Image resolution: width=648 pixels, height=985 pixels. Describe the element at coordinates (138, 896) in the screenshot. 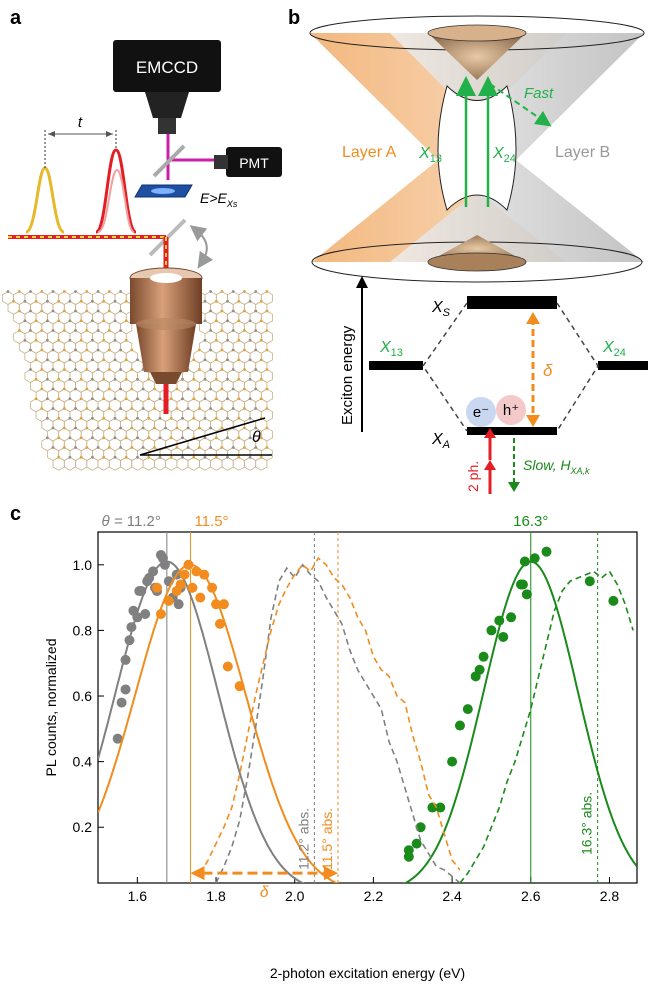

I see `x-tick-label: 1.6` at that location.